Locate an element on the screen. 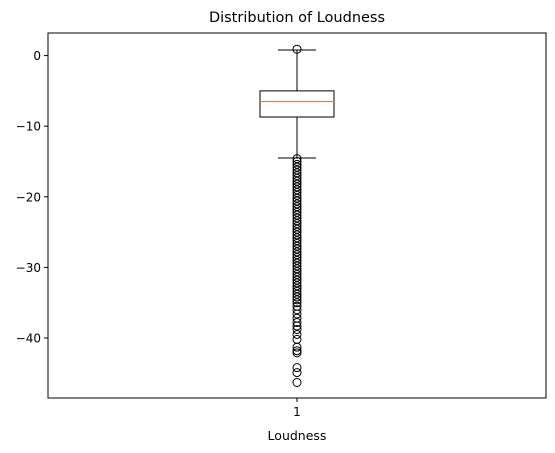 The height and width of the screenshot is (453, 555). chart-title: Distribution of Loudness is located at coordinates (297, 18).